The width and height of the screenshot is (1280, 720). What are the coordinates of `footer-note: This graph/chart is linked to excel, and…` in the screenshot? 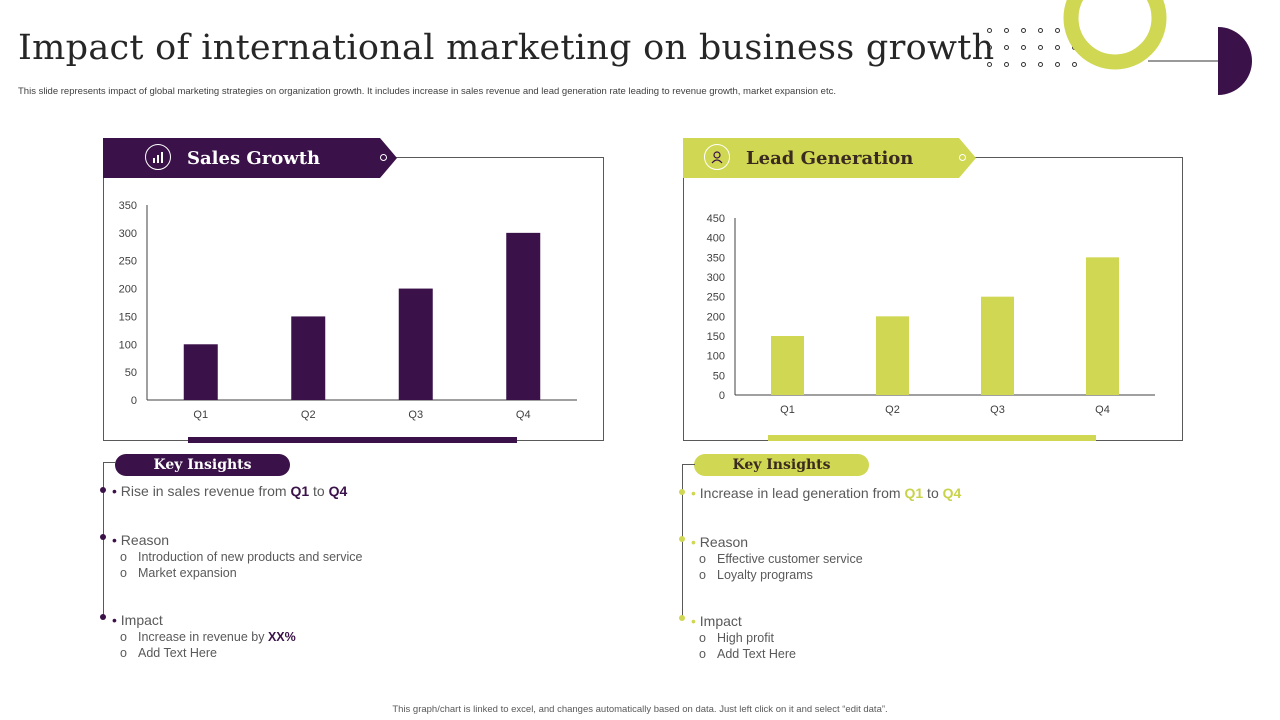 It's located at (640, 709).